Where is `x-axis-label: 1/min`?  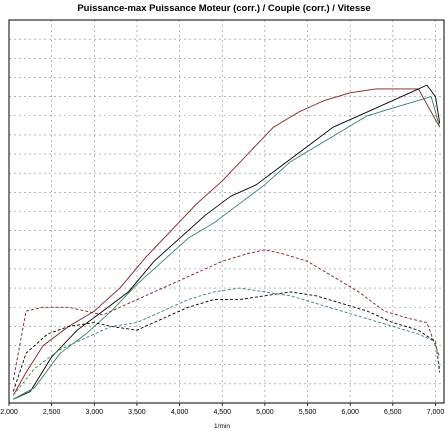 x-axis-label: 1/min is located at coordinates (222, 426).